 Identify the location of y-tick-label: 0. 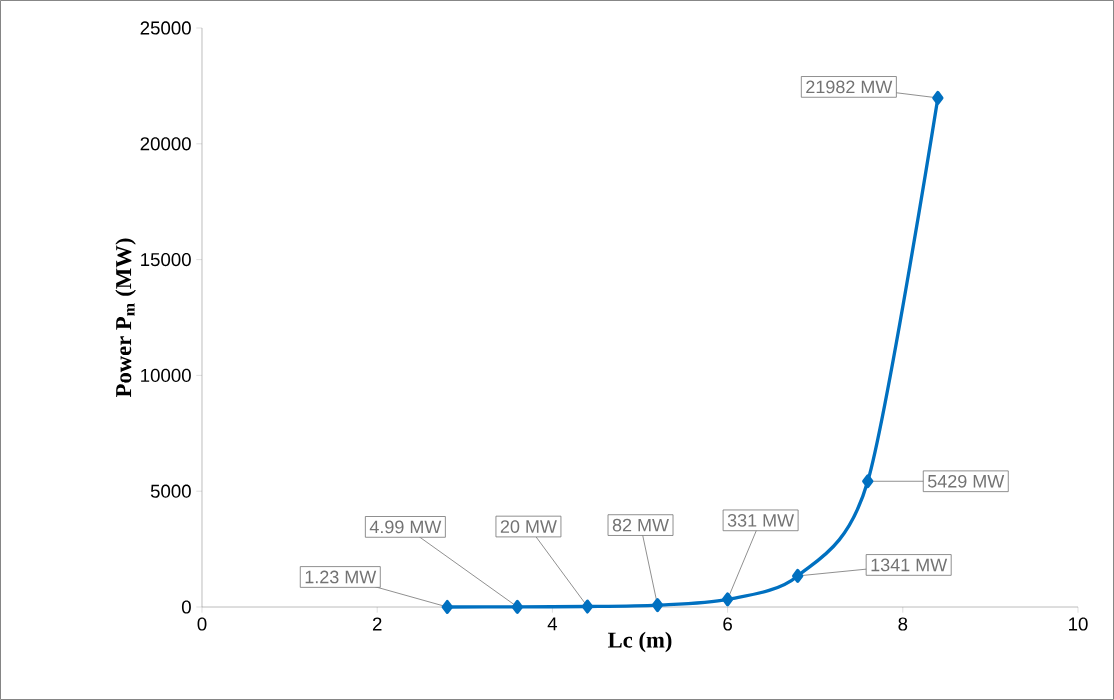
(186, 607).